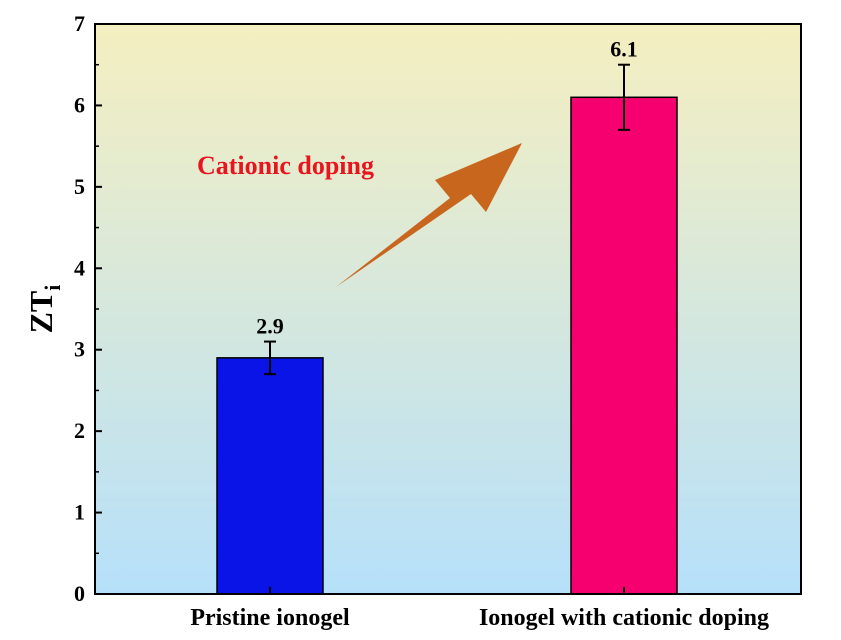  I want to click on y-tick-label-3: 3, so click(79, 349).